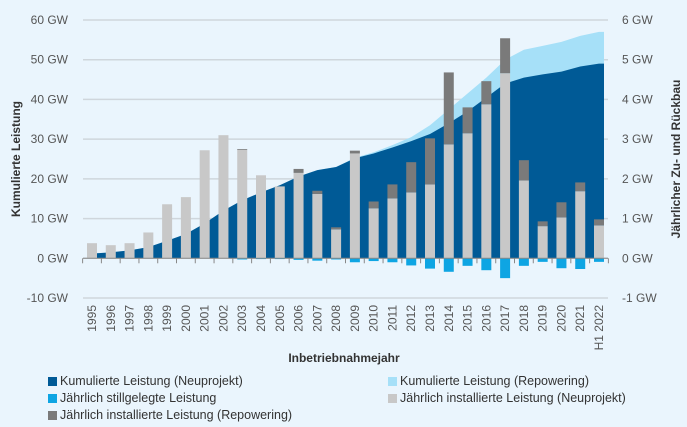  Describe the element at coordinates (637, 139) in the screenshot. I see `y-tick-right: 3 GW` at that location.